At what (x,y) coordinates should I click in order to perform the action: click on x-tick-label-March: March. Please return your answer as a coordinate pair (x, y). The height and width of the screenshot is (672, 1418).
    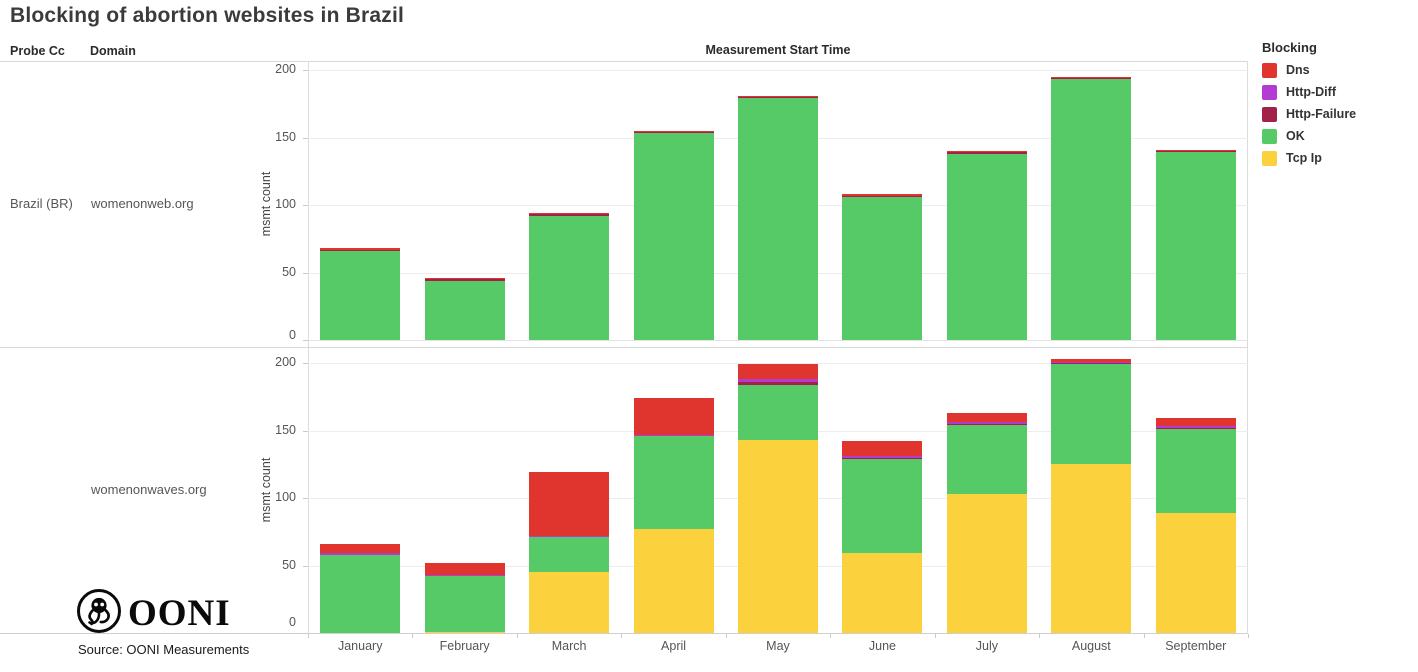
    Looking at the image, I should click on (569, 646).